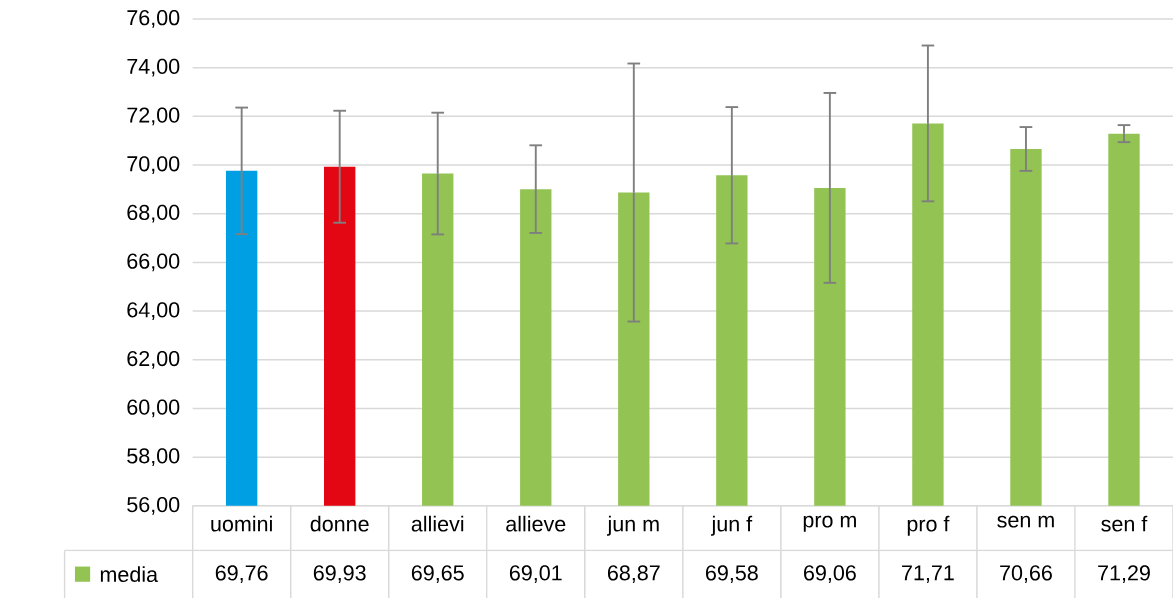  I want to click on y-tick-label: 72,00, so click(153, 116).